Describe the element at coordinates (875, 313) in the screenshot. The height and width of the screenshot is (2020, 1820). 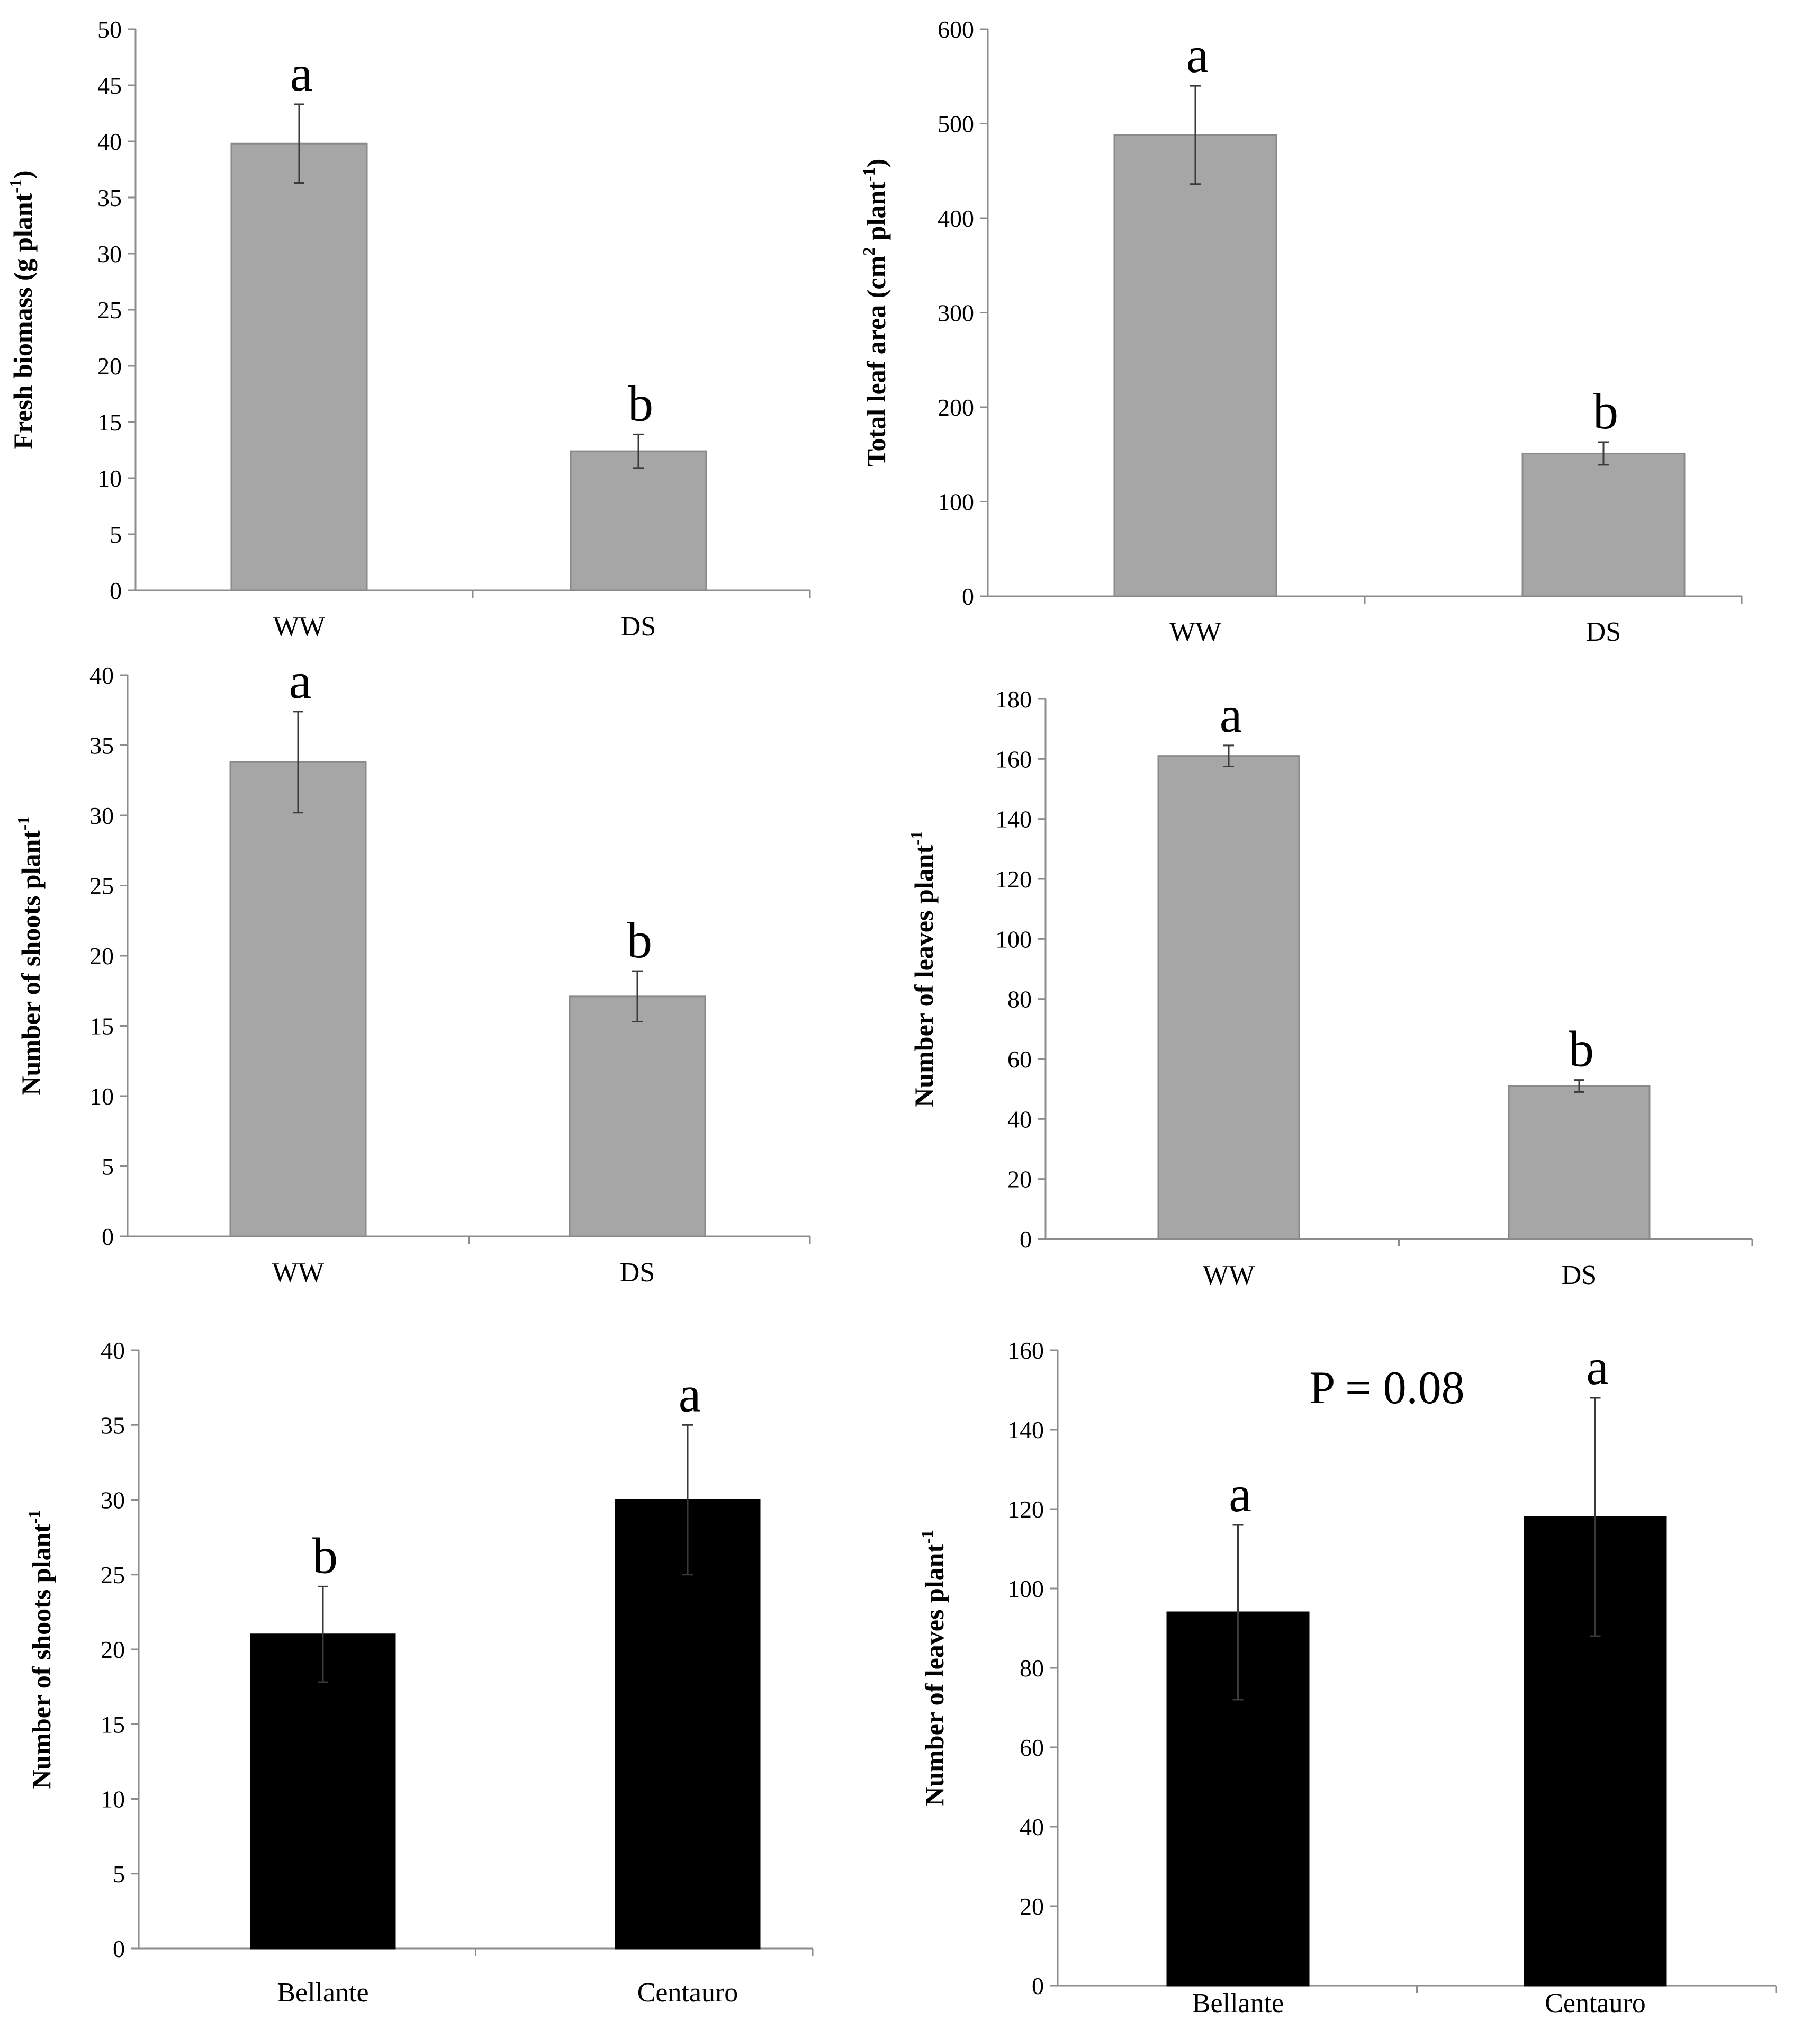
I see `y-axis-label: Total leaf area (cm2 plant-1)` at that location.